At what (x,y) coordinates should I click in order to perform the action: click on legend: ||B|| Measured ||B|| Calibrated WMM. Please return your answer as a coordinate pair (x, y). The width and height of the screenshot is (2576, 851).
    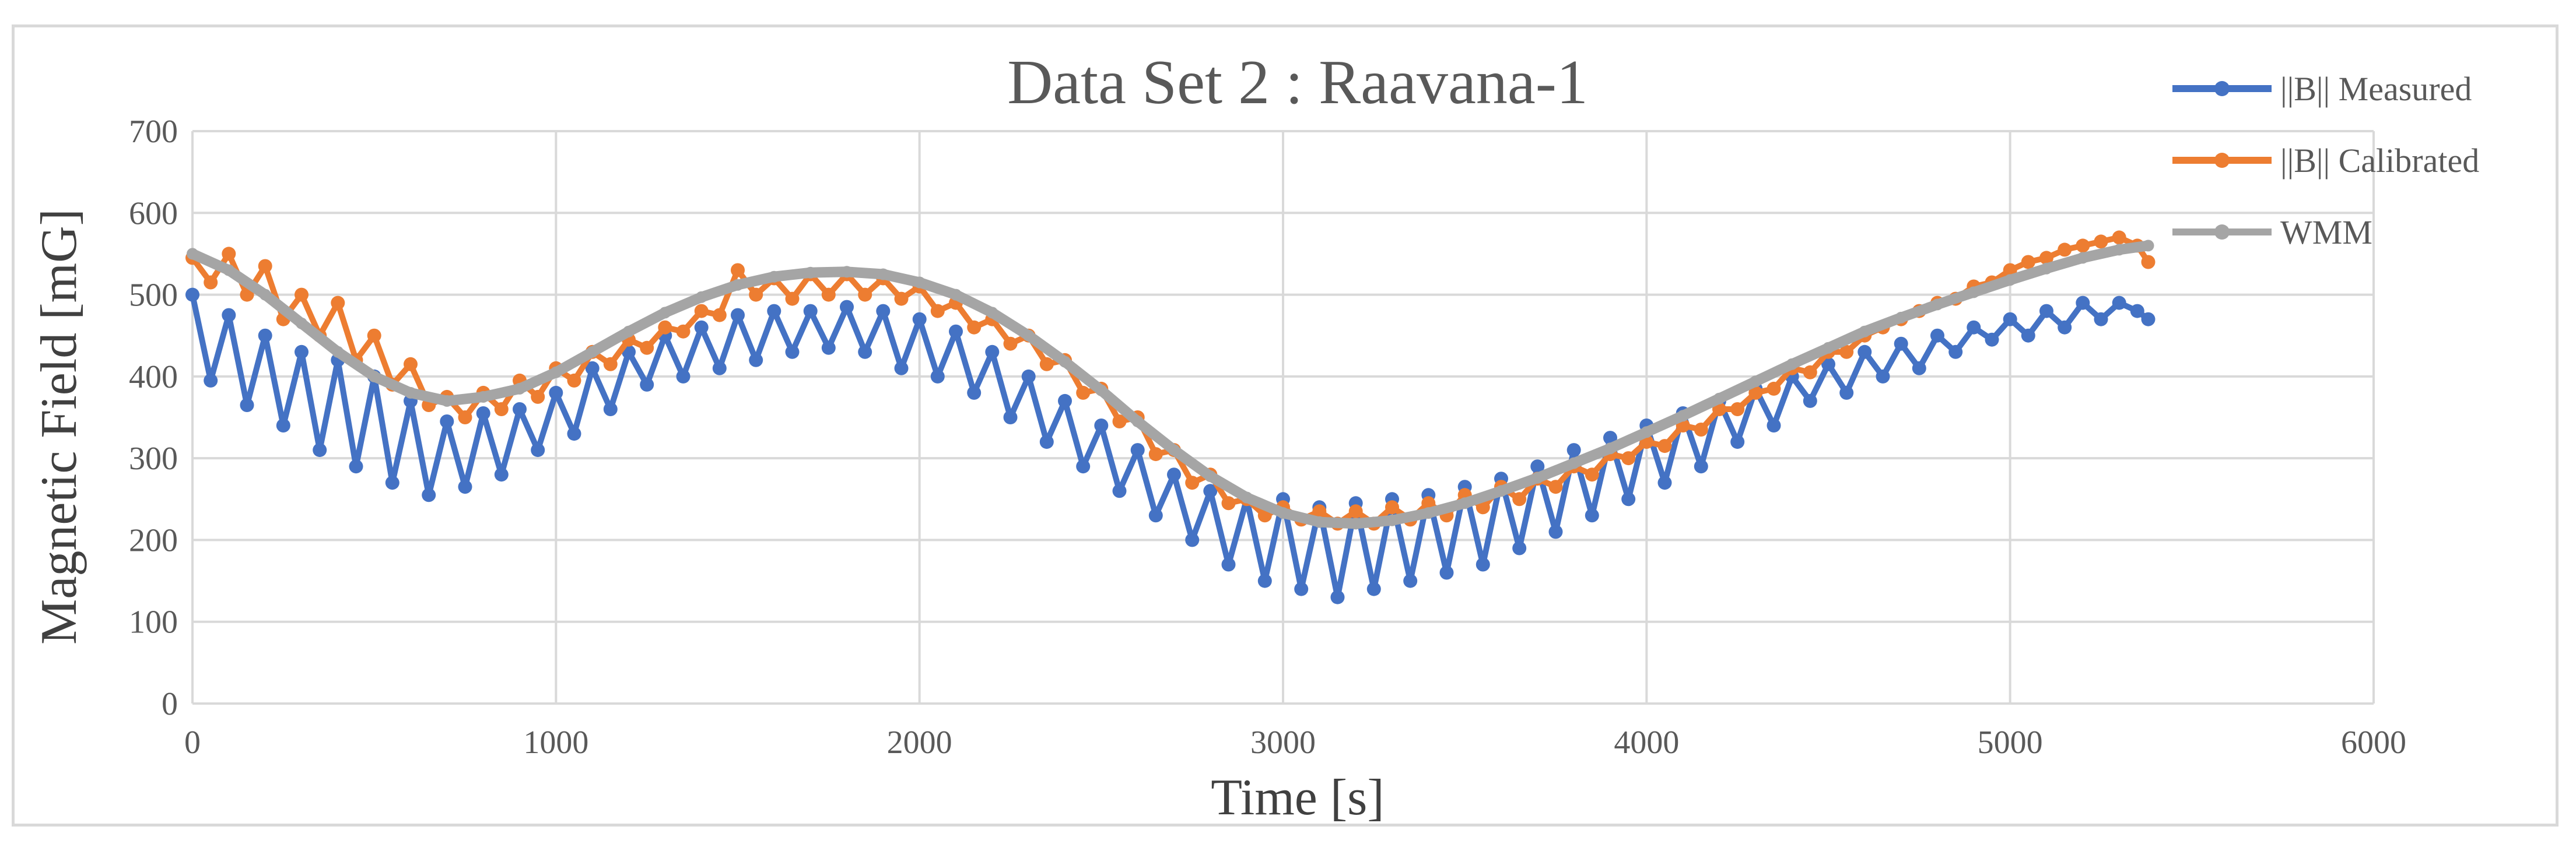
    Looking at the image, I should click on (2325, 160).